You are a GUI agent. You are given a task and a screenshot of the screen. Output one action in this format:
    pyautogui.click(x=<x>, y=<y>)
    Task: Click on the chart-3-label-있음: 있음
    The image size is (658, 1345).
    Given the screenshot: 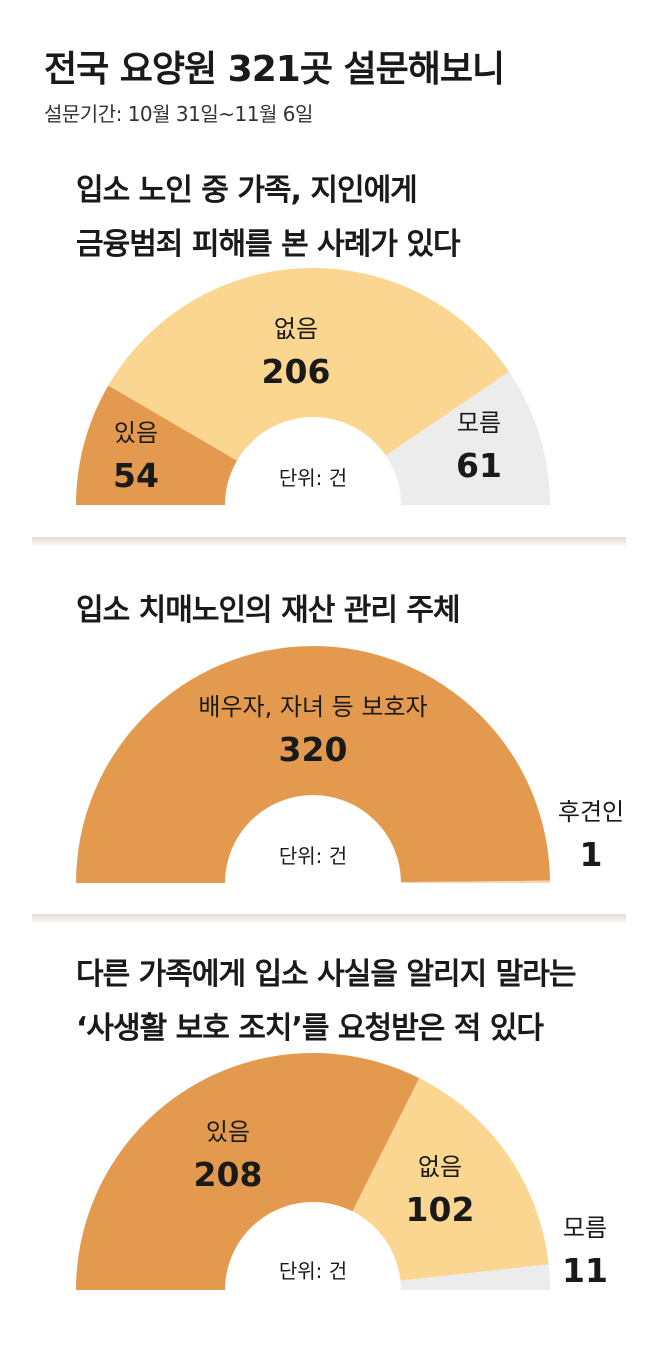 What is the action you would take?
    pyautogui.click(x=228, y=1132)
    